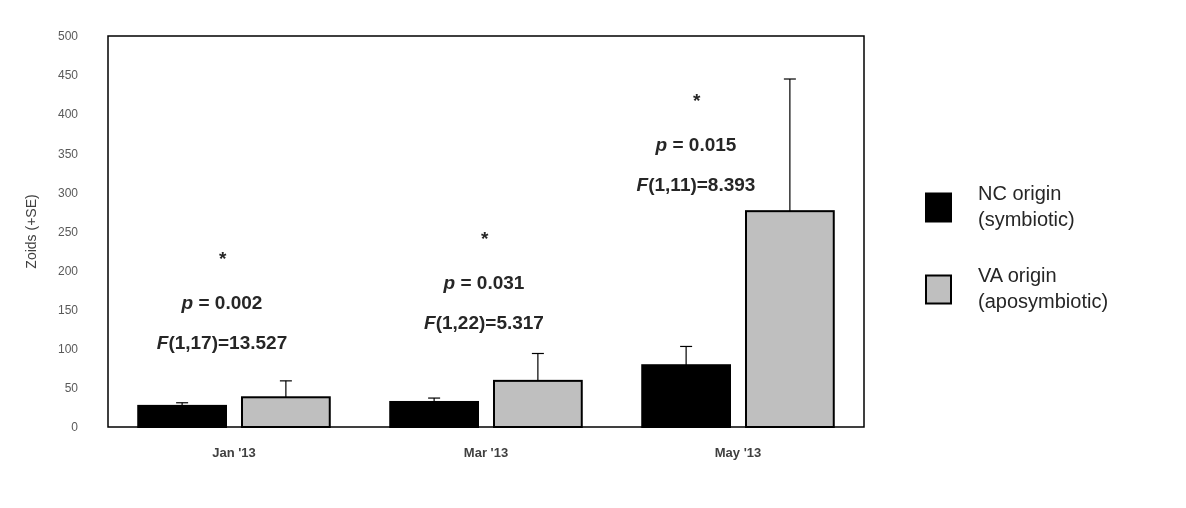 This screenshot has height=508, width=1186. What do you see at coordinates (75, 427) in the screenshot?
I see `y-tick-label: 0` at bounding box center [75, 427].